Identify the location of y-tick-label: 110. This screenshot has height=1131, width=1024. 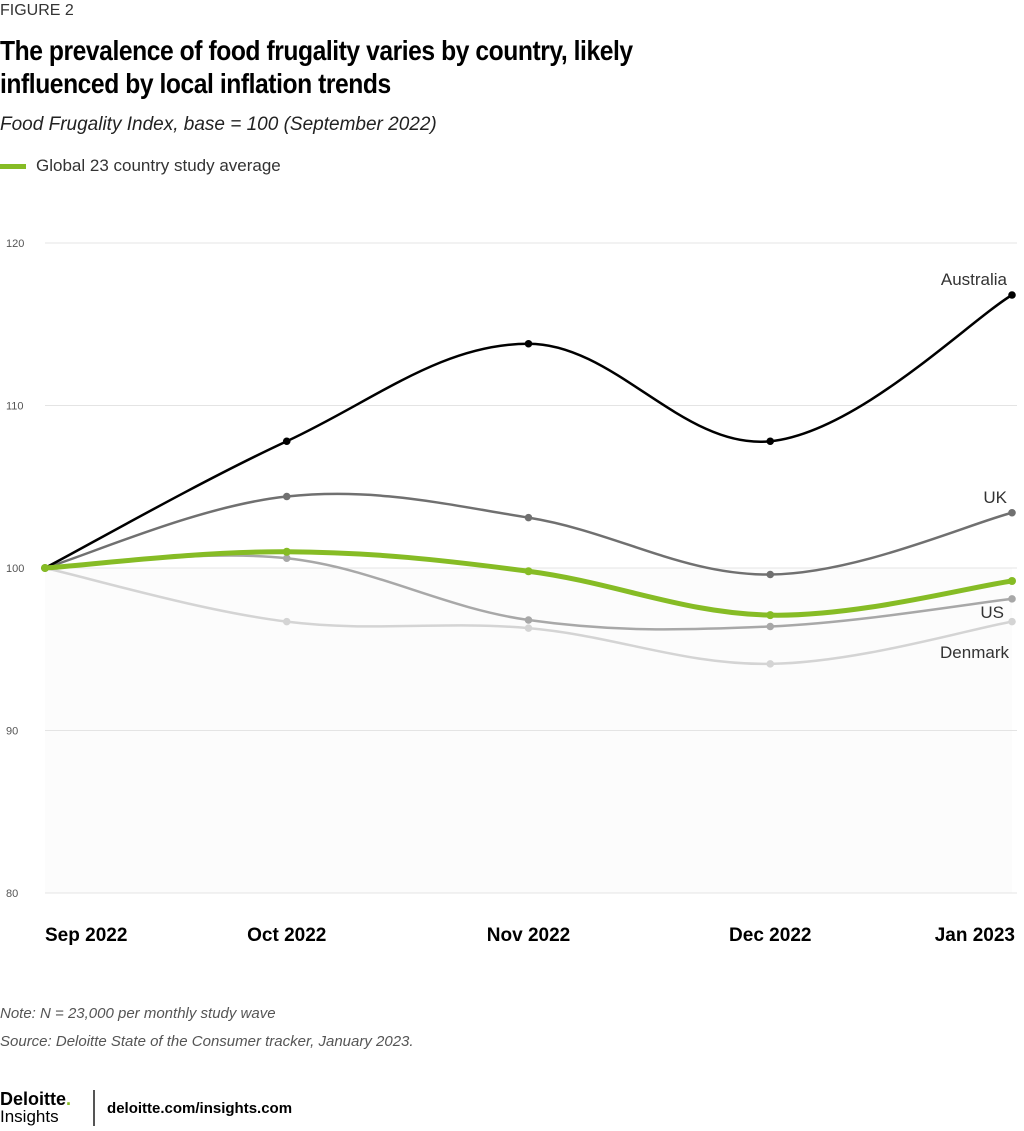
(15, 407).